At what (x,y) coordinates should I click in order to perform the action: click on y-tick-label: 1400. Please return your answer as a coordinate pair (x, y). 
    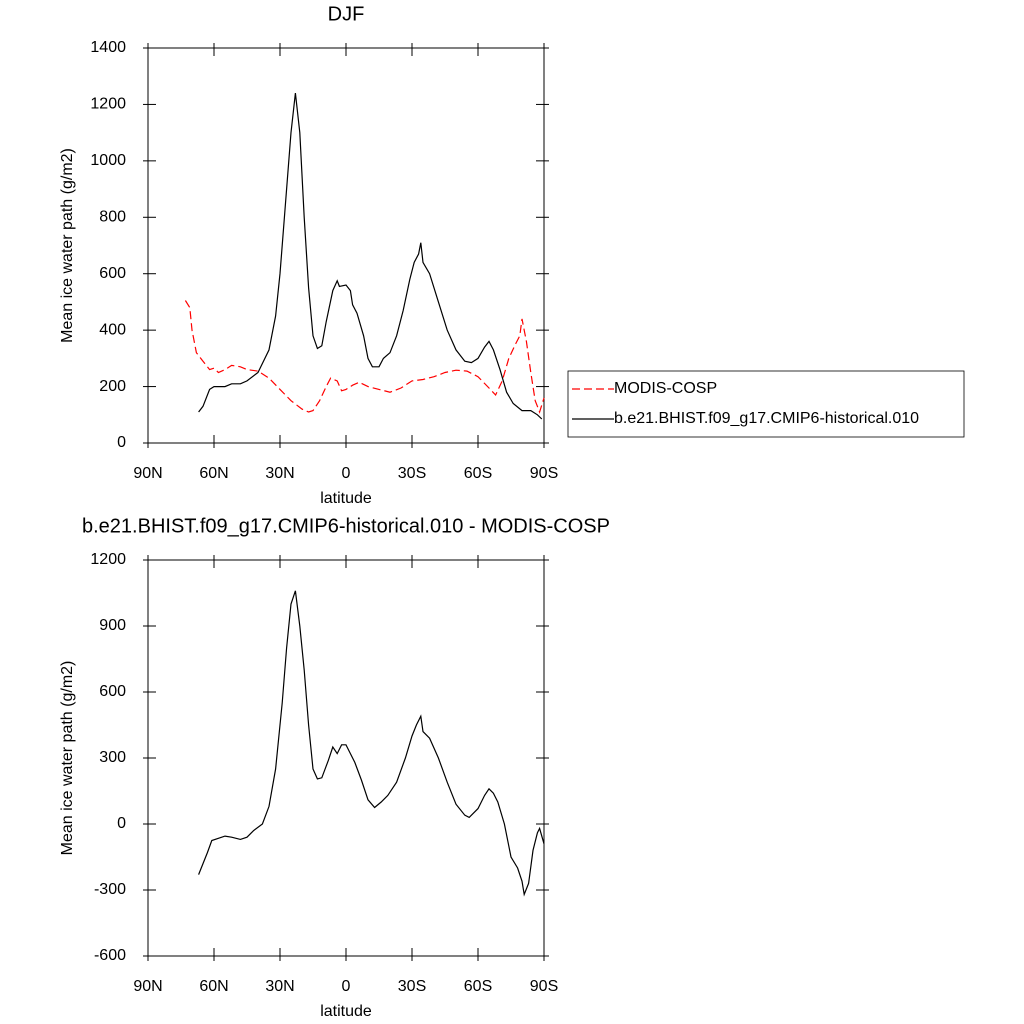
    Looking at the image, I should click on (108, 47).